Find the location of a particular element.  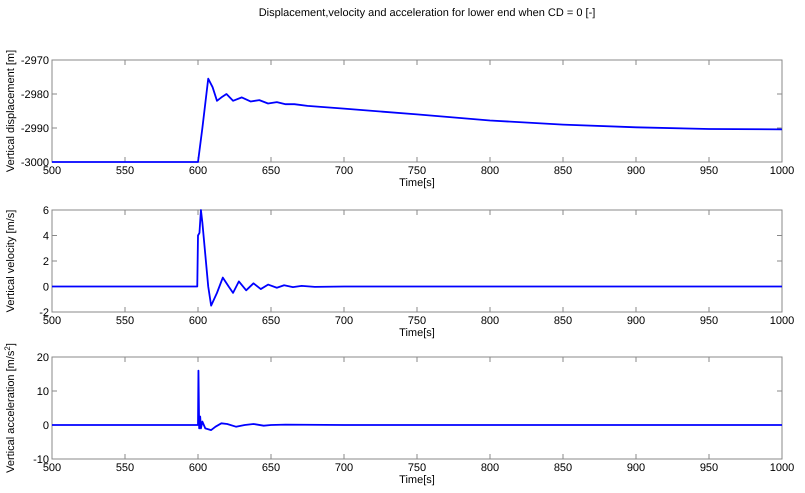

y-tick-label: 2 is located at coordinates (45, 262).